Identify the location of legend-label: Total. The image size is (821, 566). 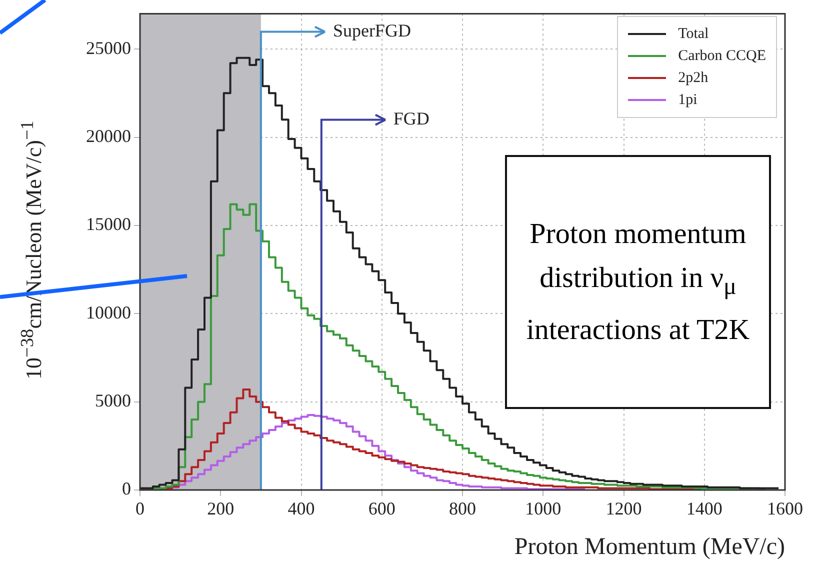
(693, 34).